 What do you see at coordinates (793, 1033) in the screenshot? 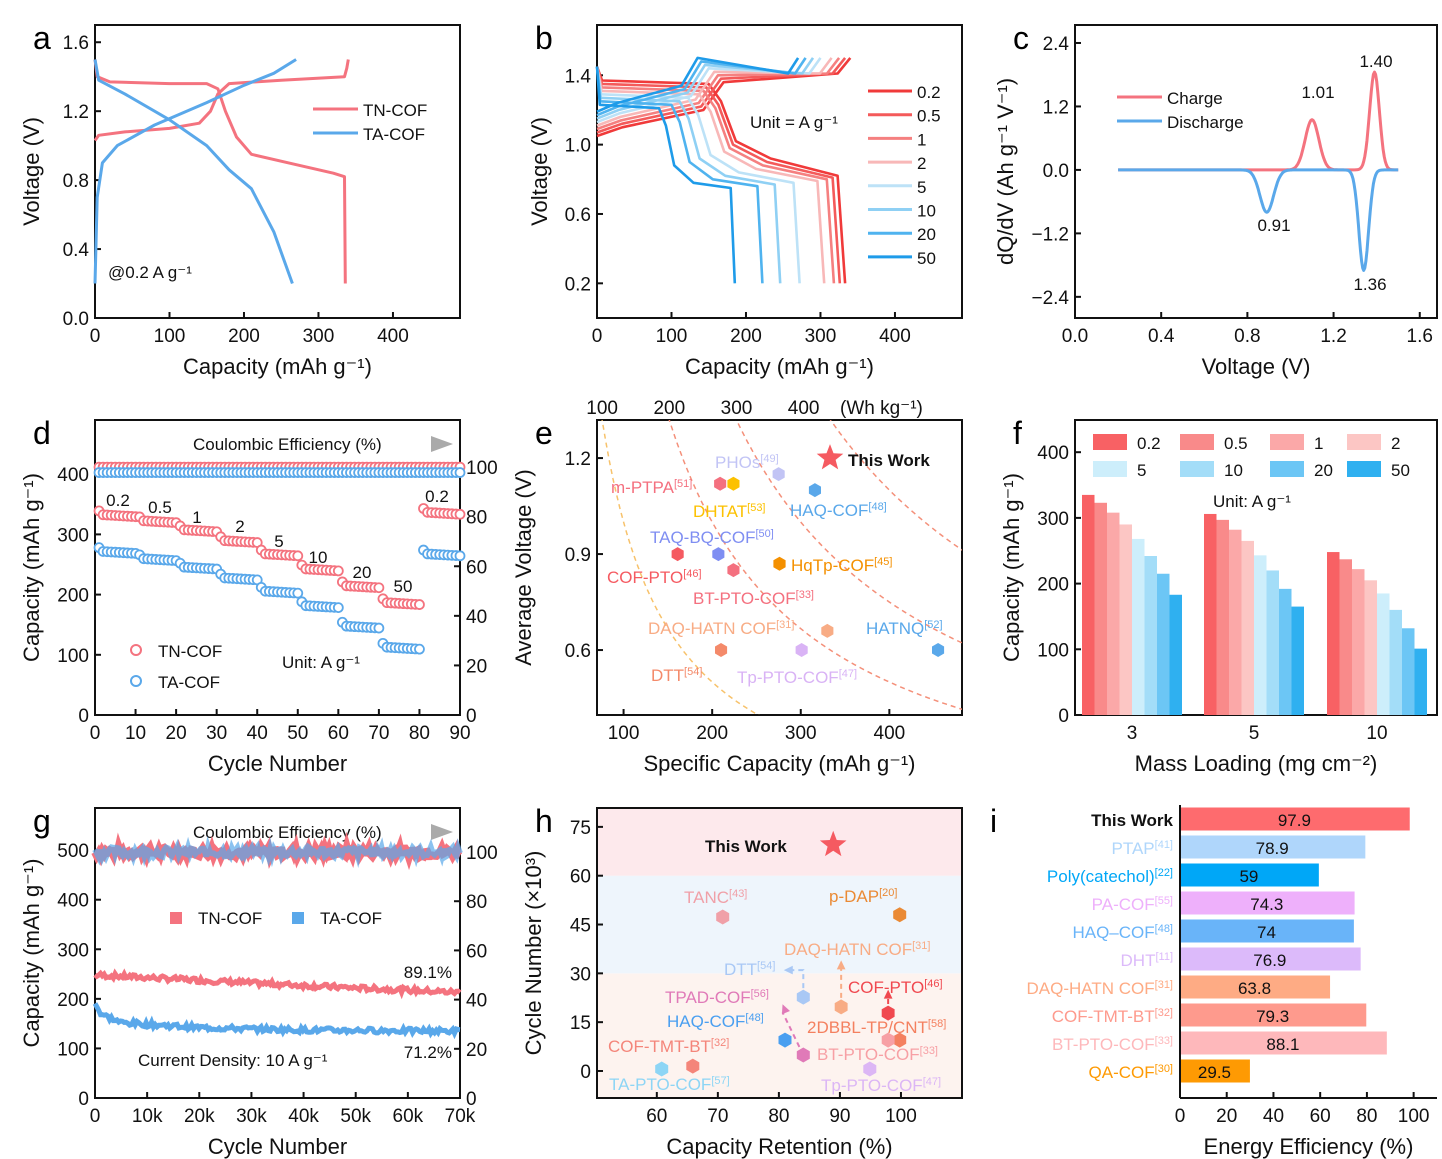
I see `improvement-arrow` at bounding box center [793, 1033].